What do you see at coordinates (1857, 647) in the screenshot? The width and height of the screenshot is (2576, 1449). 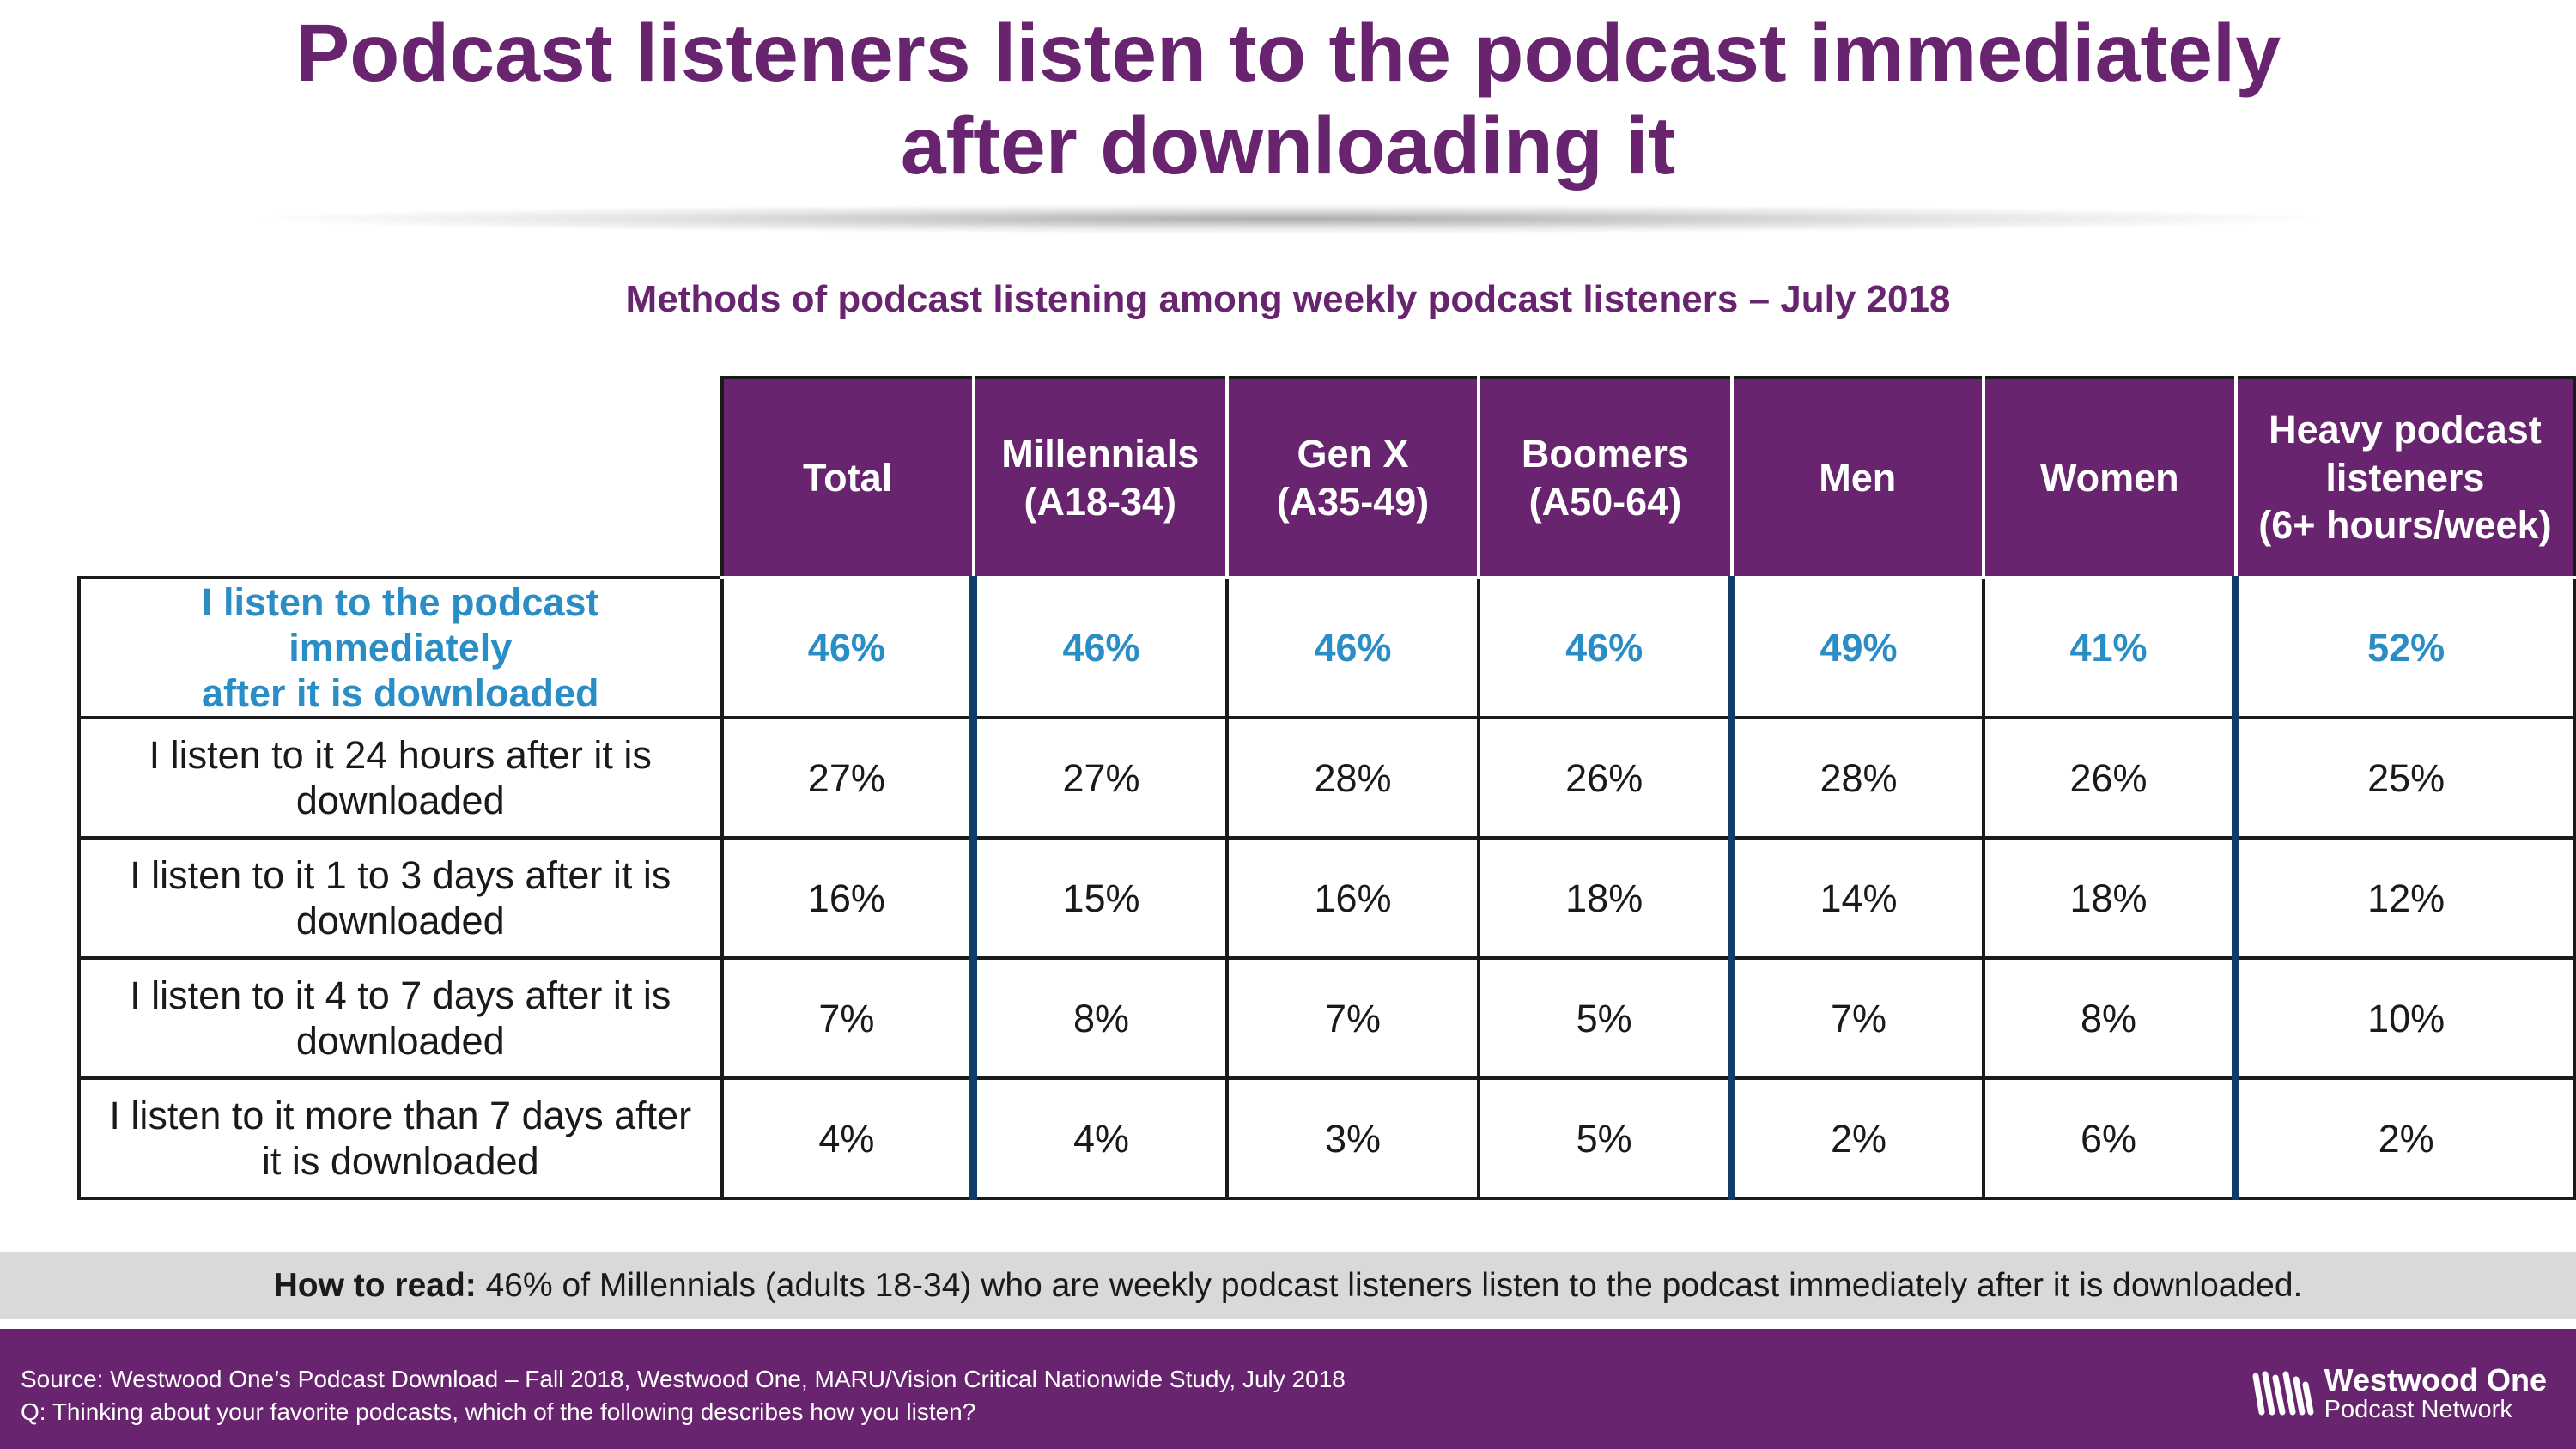 I see `table-cell: 49%` at bounding box center [1857, 647].